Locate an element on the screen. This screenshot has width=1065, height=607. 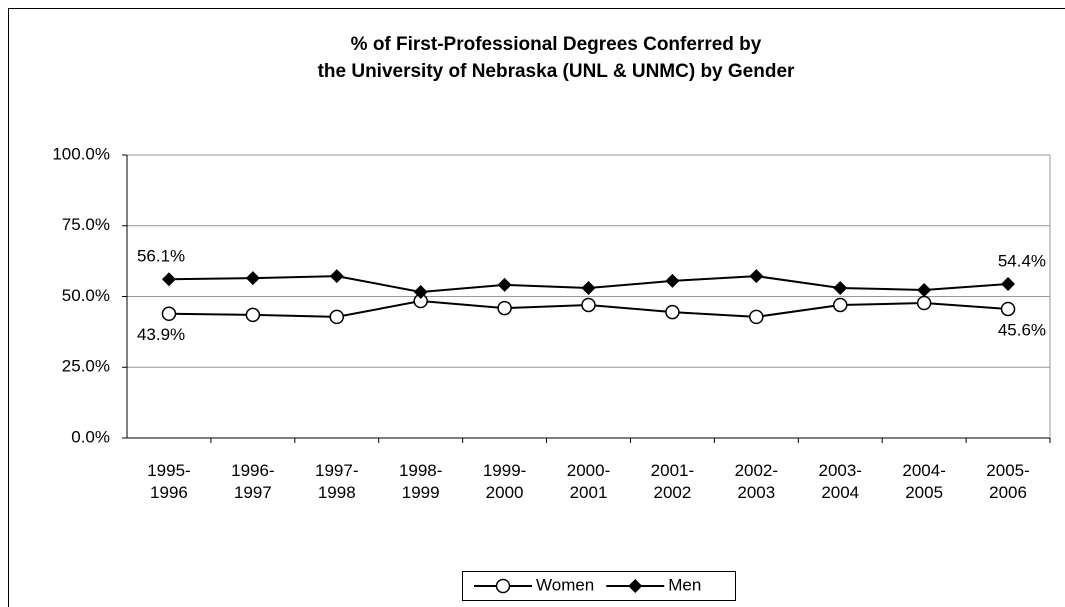
x-tick-label: 2001-2002 is located at coordinates (672, 481).